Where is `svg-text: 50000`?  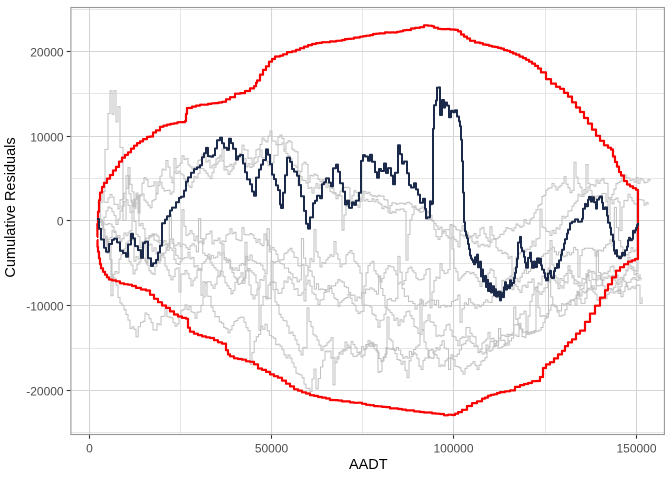 svg-text: 50000 is located at coordinates (272, 449).